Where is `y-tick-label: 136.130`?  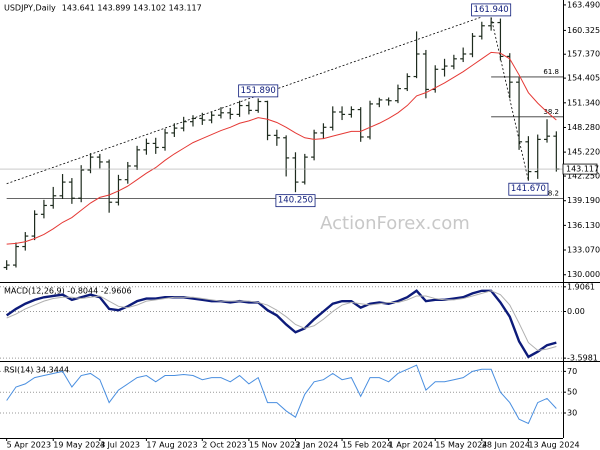
y-tick-label: 136.130 is located at coordinates (583, 225).